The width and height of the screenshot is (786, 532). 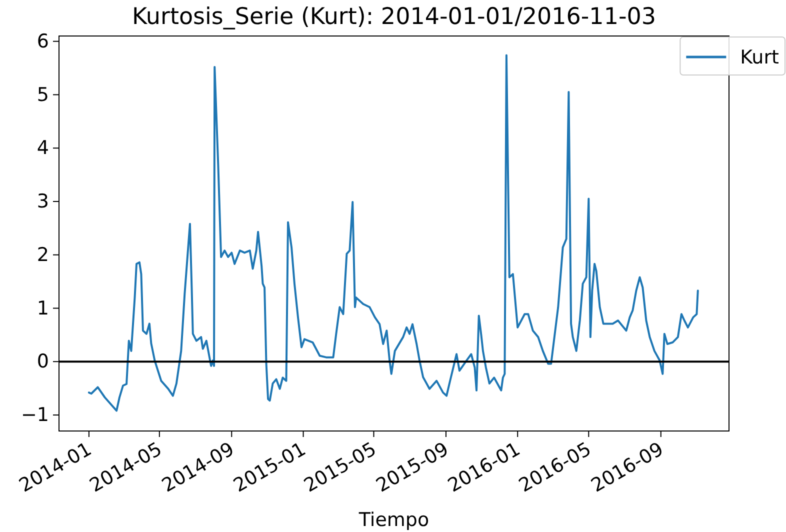 I want to click on y-tick-label: −1, so click(x=34, y=415).